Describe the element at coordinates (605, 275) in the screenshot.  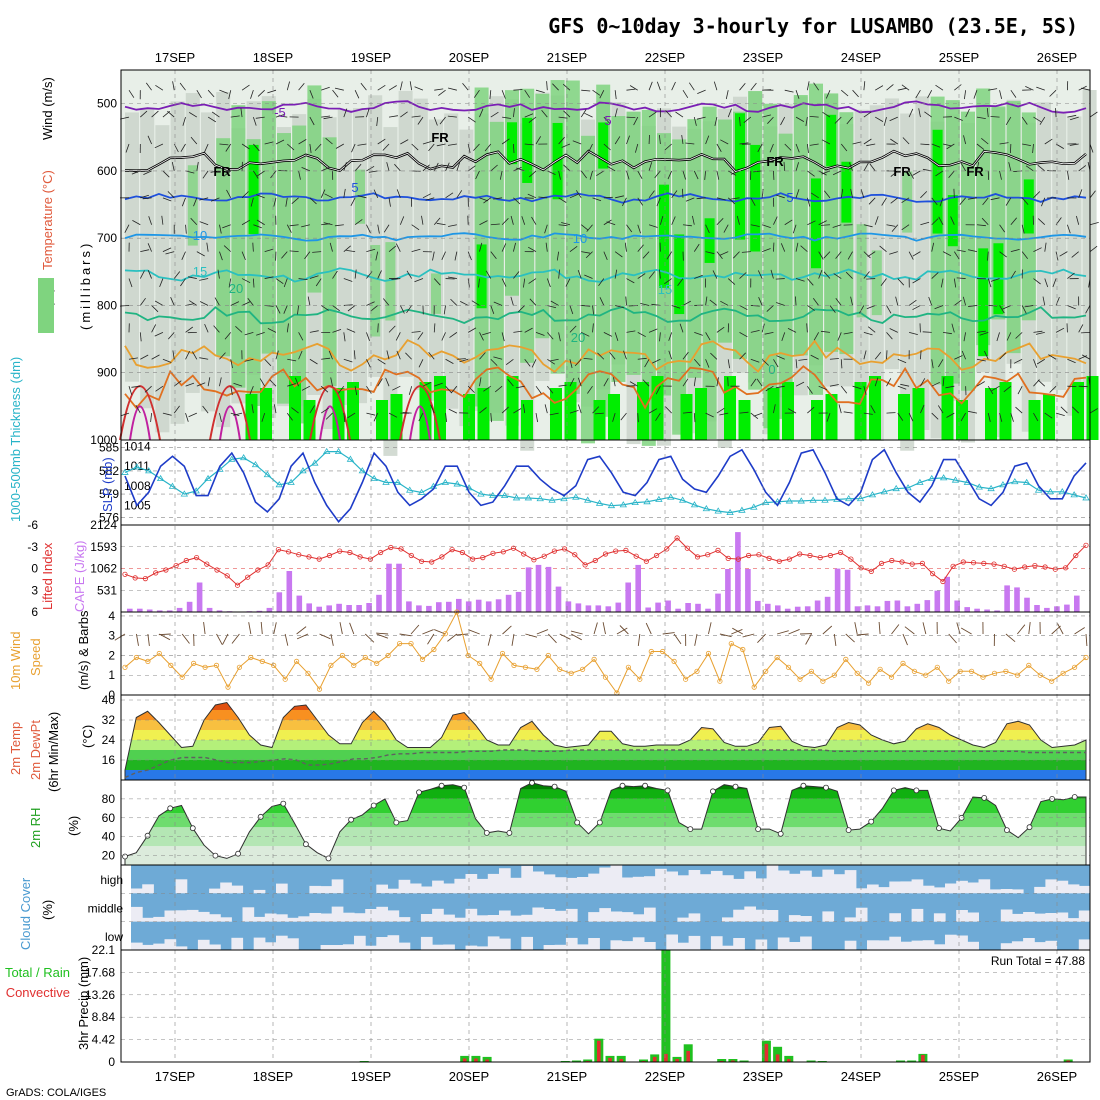
I see `isotherm-line` at that location.